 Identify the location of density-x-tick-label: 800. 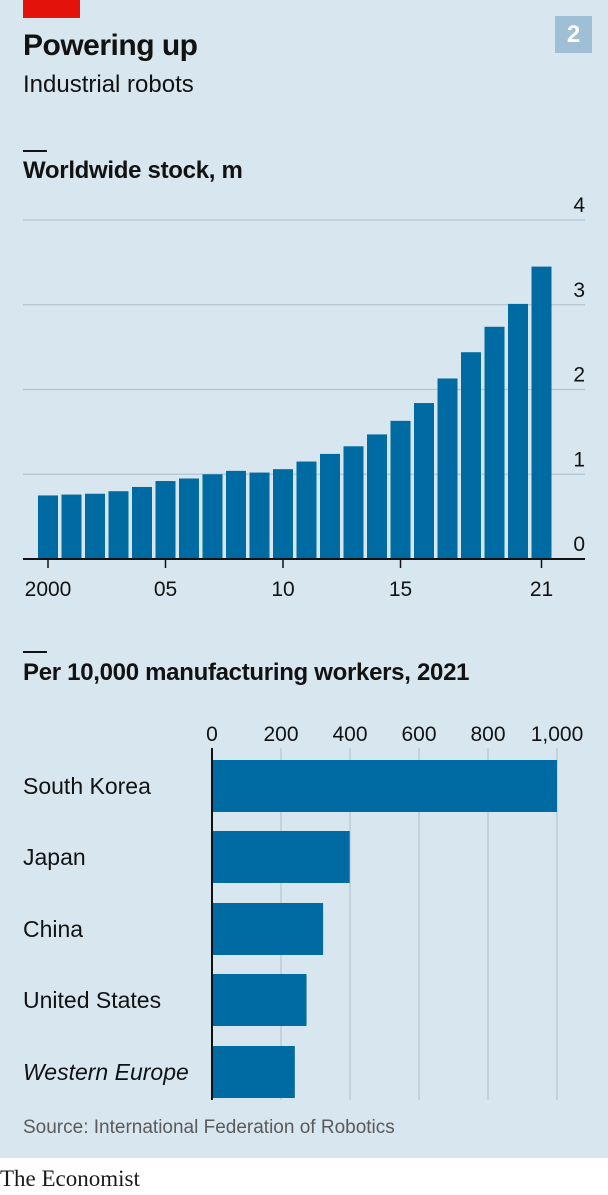
(487, 734).